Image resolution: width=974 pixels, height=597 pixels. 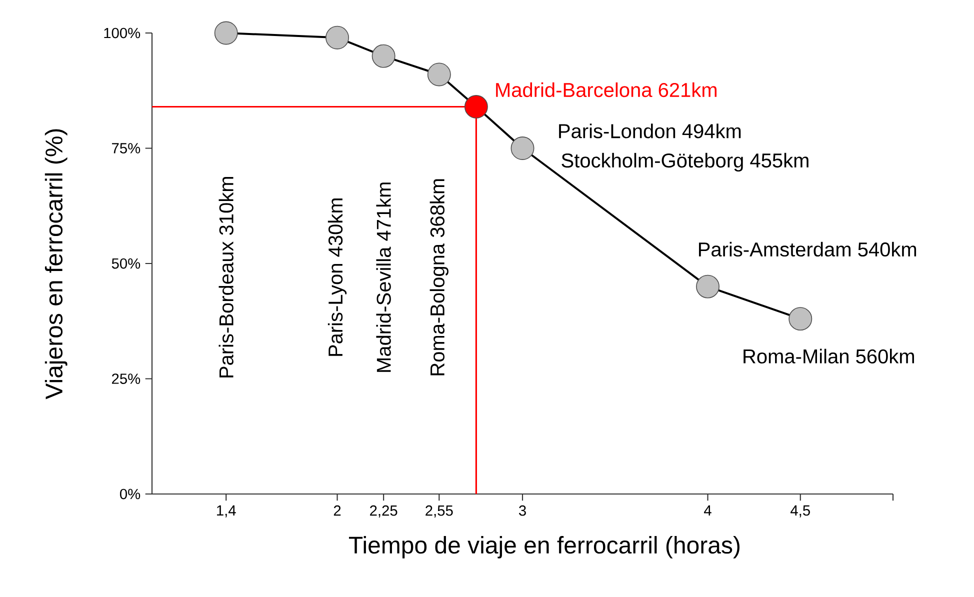 What do you see at coordinates (383, 277) in the screenshot?
I see `annotation: Madrid-Sevilla 471km` at bounding box center [383, 277].